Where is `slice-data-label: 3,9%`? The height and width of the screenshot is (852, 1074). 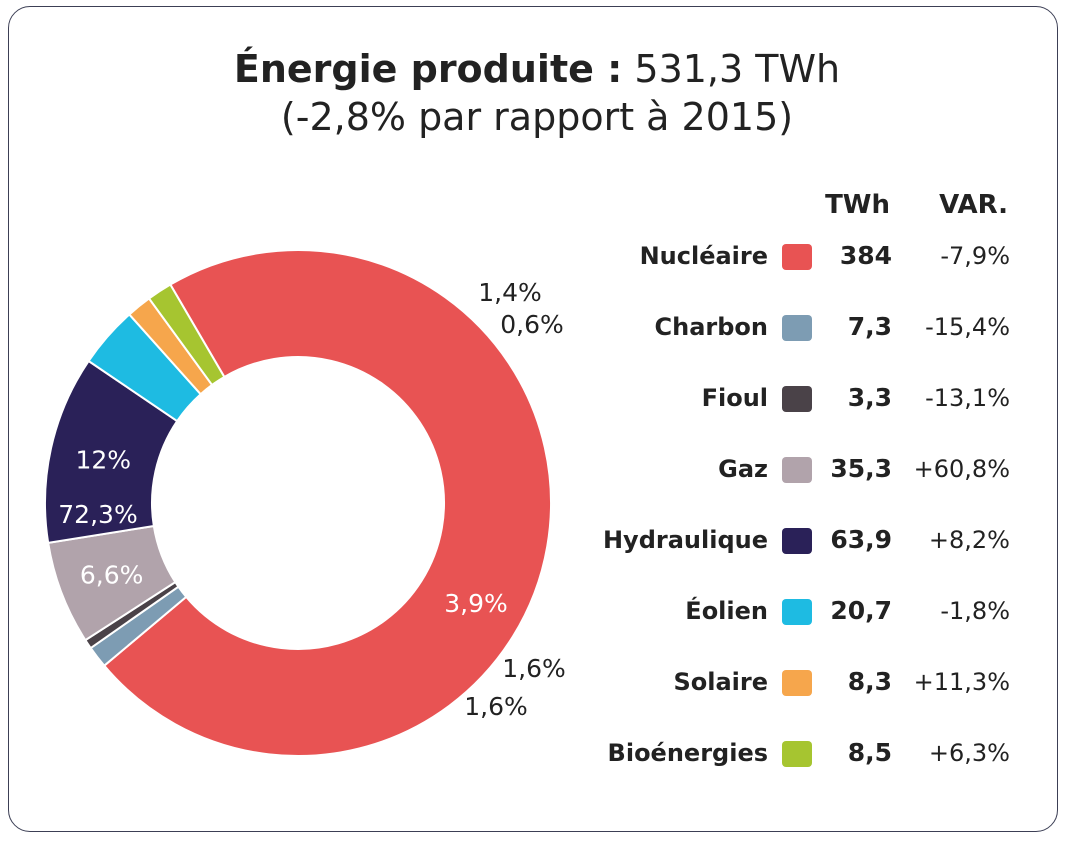
slice-data-label: 3,9% is located at coordinates (476, 603).